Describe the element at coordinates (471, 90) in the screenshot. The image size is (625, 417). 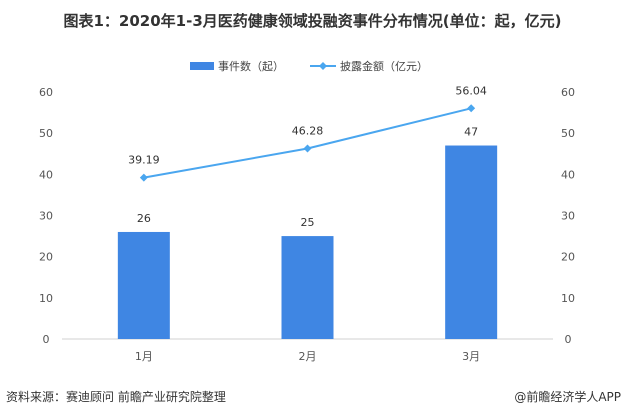
I see `line-data-label: 56.04` at that location.